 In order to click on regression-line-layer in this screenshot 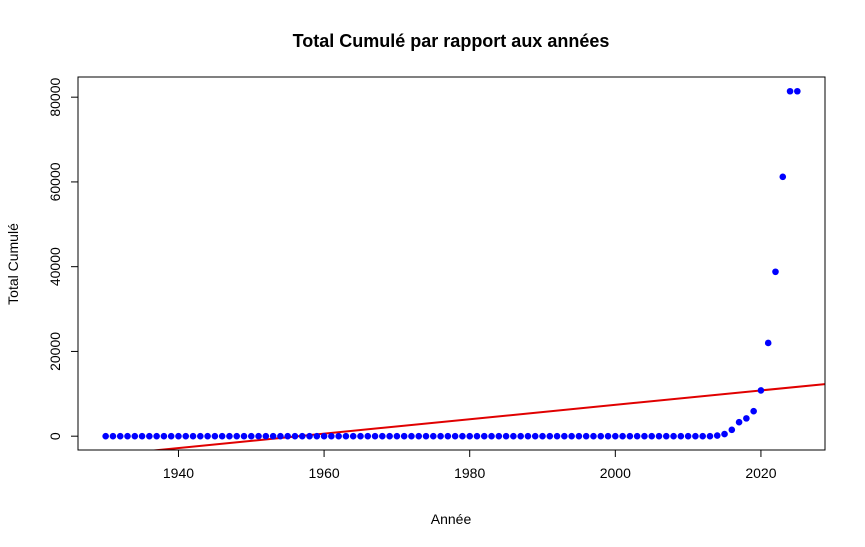, I will do `click(486, 416)`.